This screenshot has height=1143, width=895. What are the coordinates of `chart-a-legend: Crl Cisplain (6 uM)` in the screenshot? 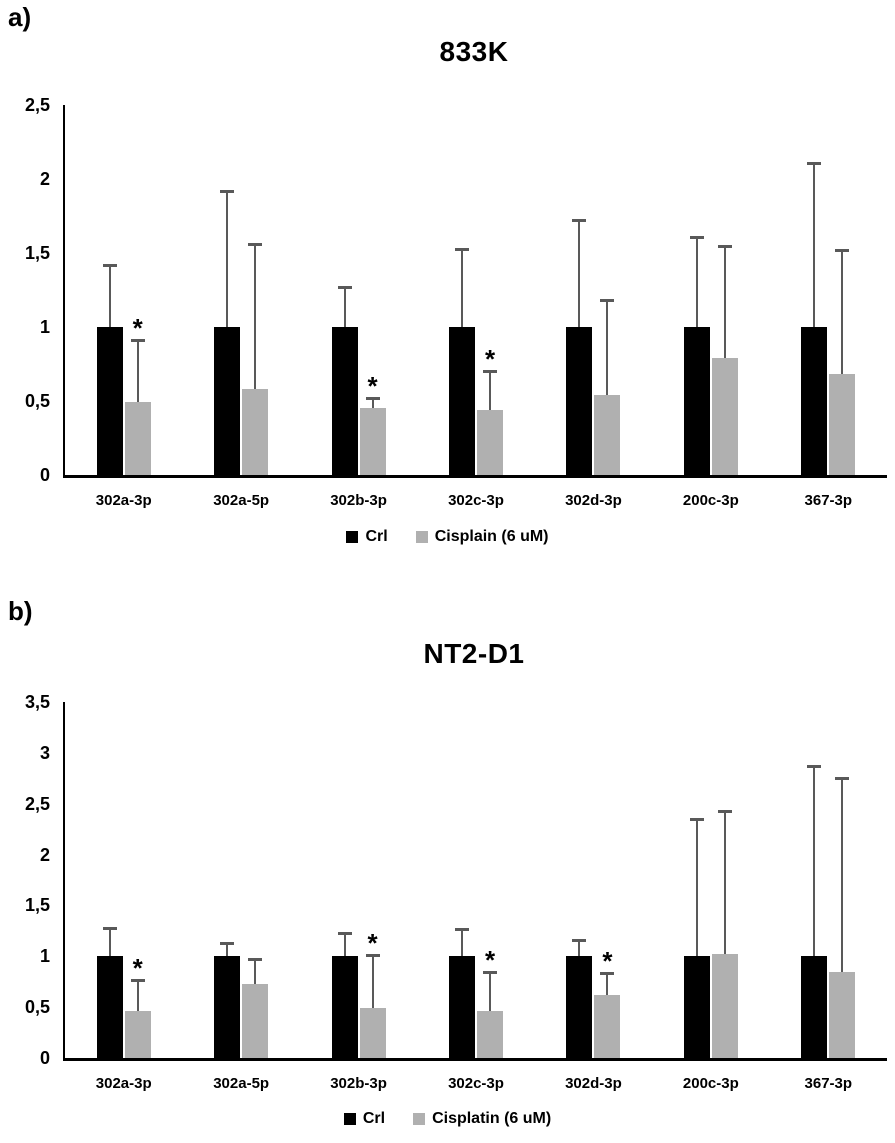 It's located at (447, 537).